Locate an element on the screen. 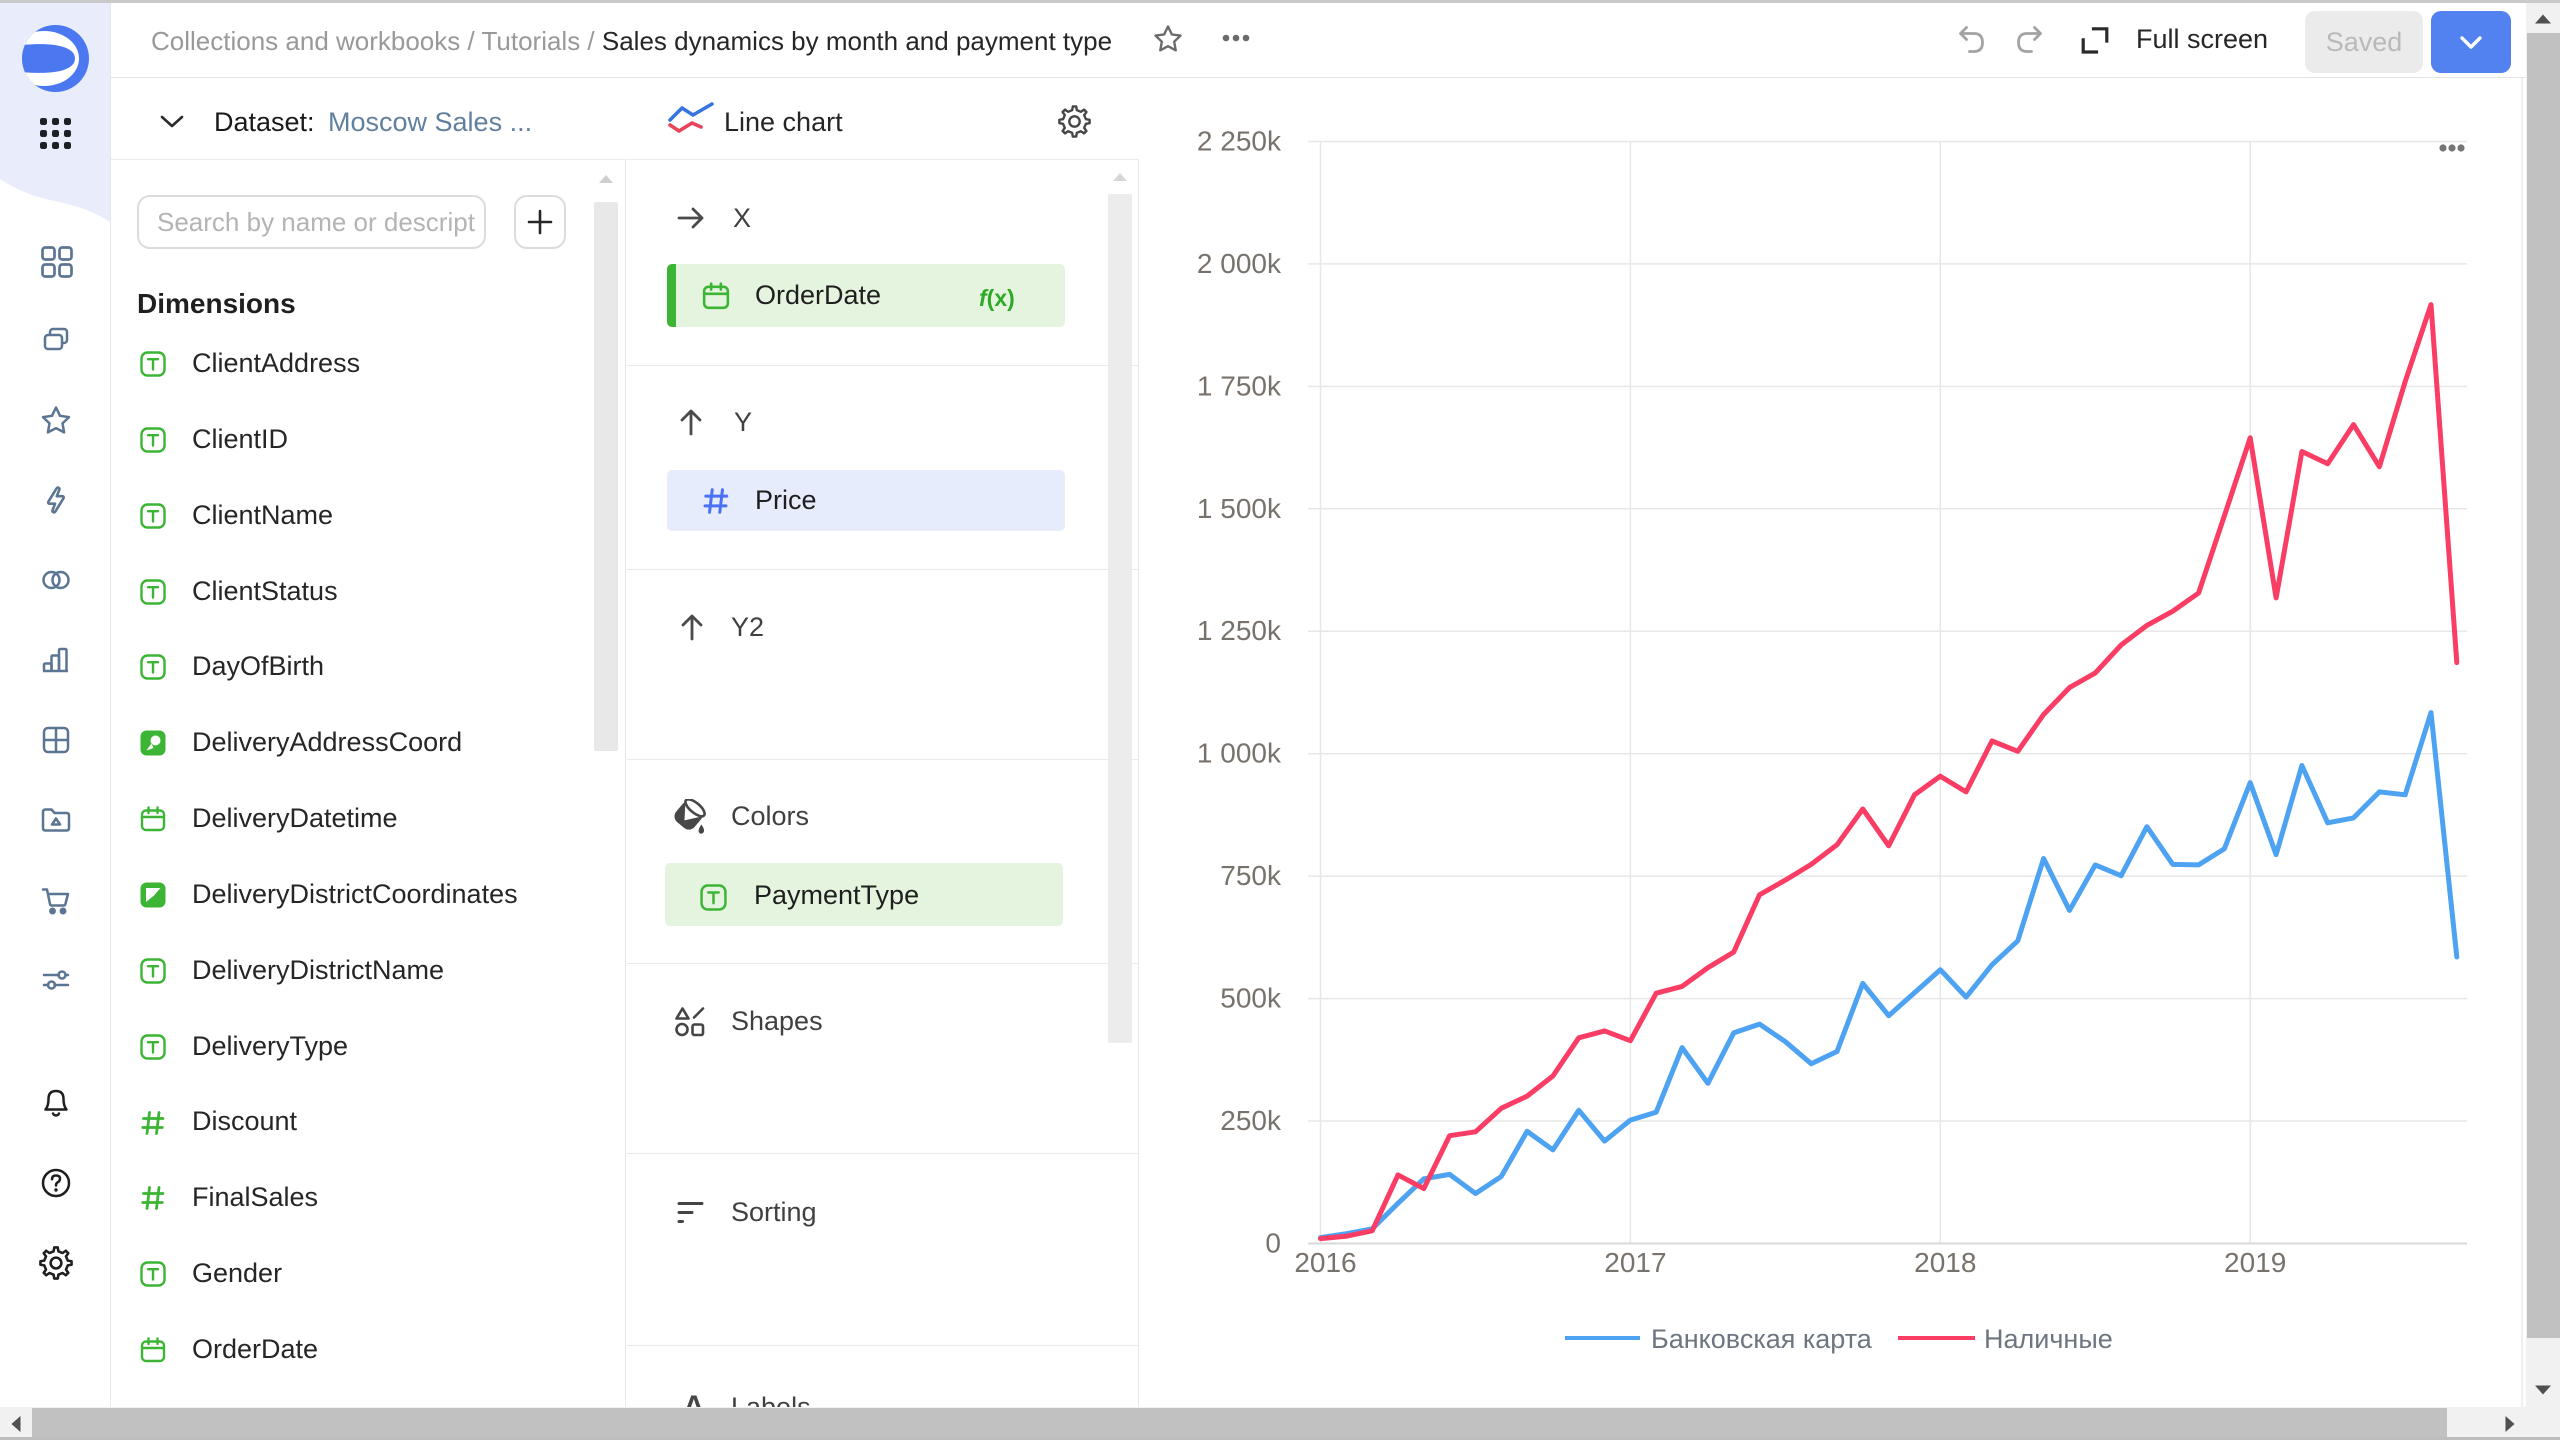 The height and width of the screenshot is (1440, 2560). svg-text: Наличные is located at coordinates (2048, 1339).